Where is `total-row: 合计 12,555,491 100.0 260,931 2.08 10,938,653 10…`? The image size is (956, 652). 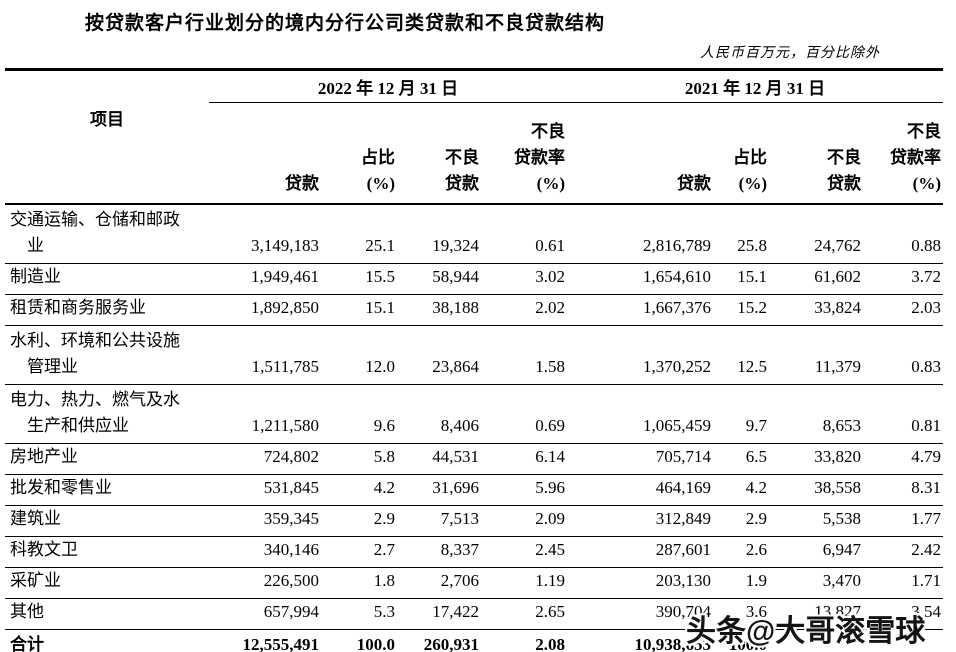
total-row: 合计 12,555,491 100.0 260,931 2.08 10,938,653 10… is located at coordinates (474, 640).